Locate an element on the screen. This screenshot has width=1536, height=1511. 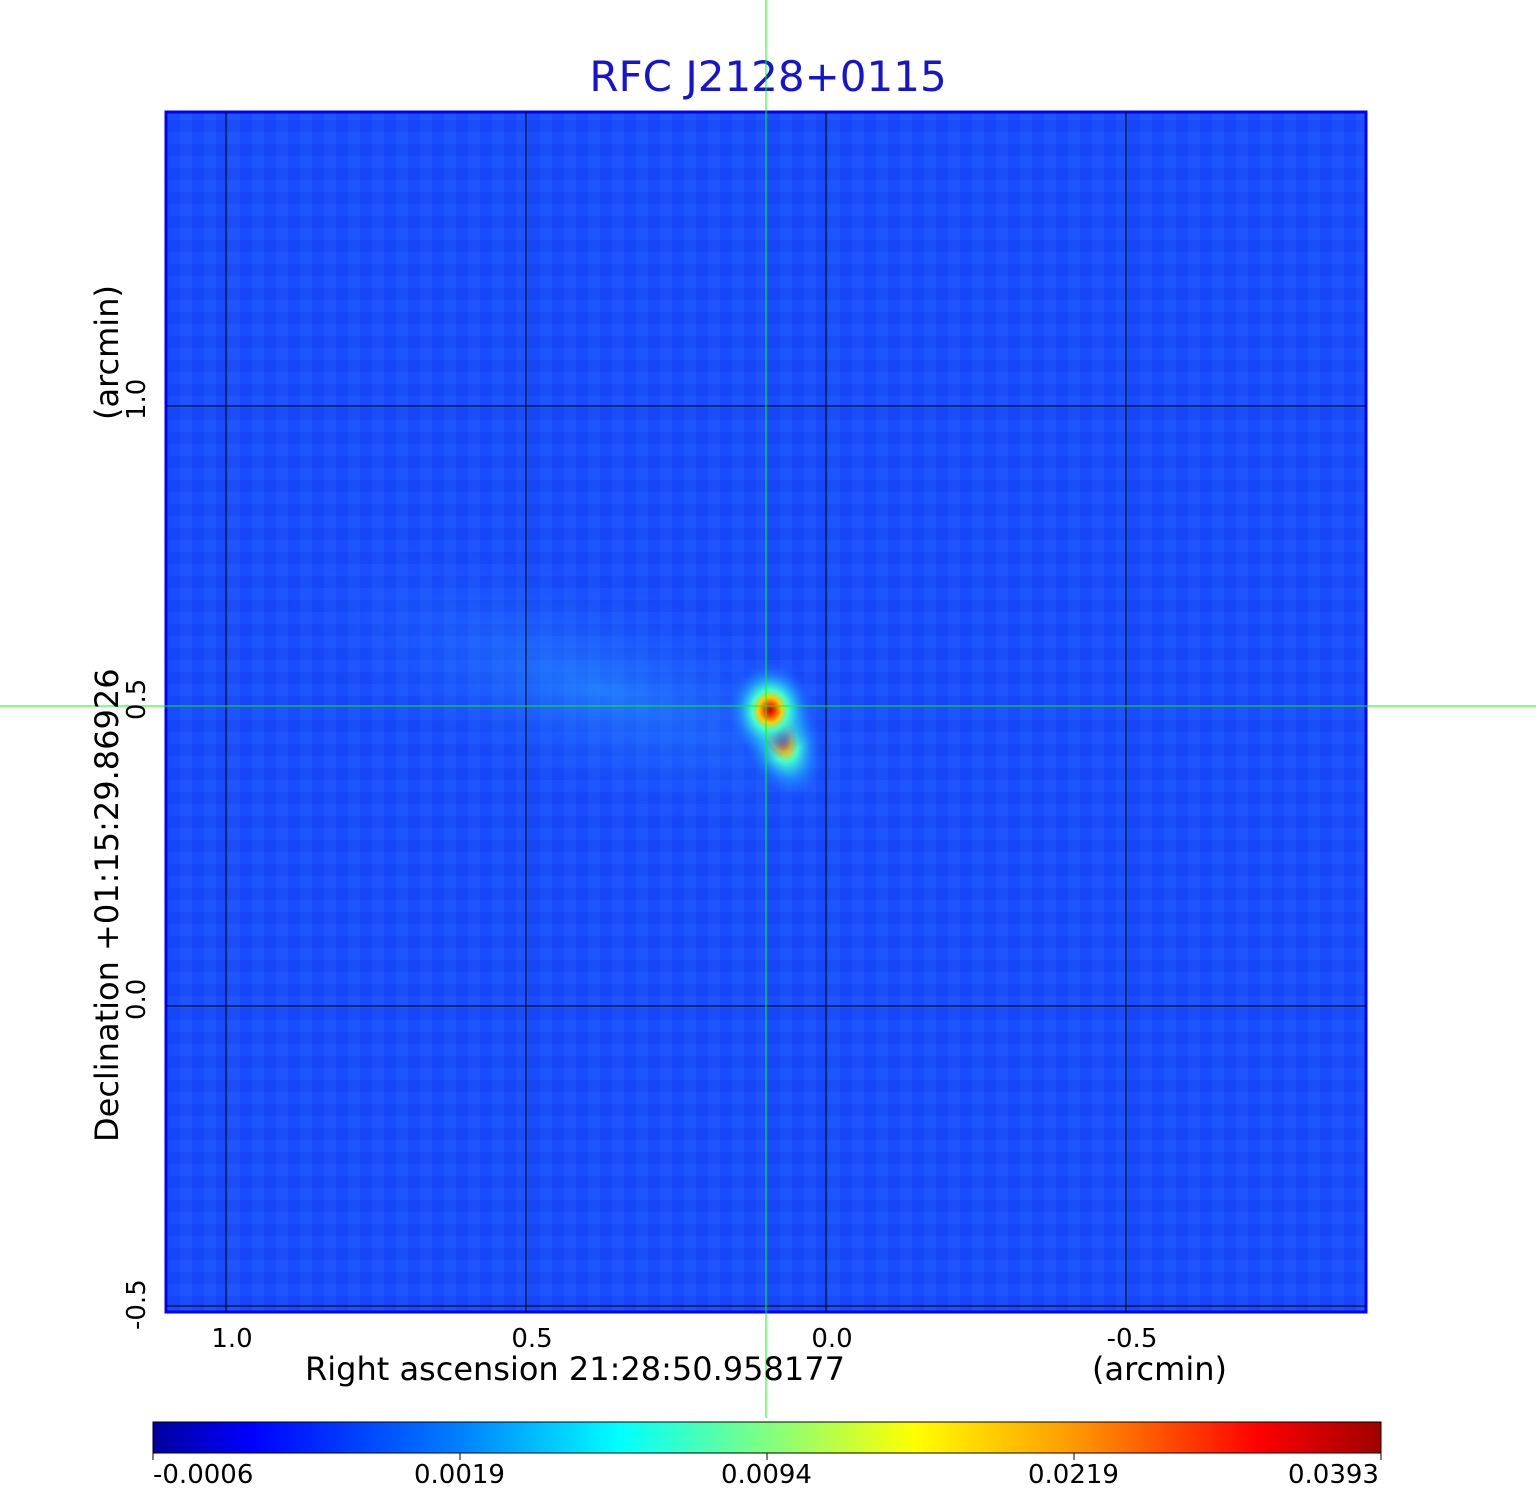
x-axis-label: Right ascension 21:28:50.958177 is located at coordinates (575, 1369).